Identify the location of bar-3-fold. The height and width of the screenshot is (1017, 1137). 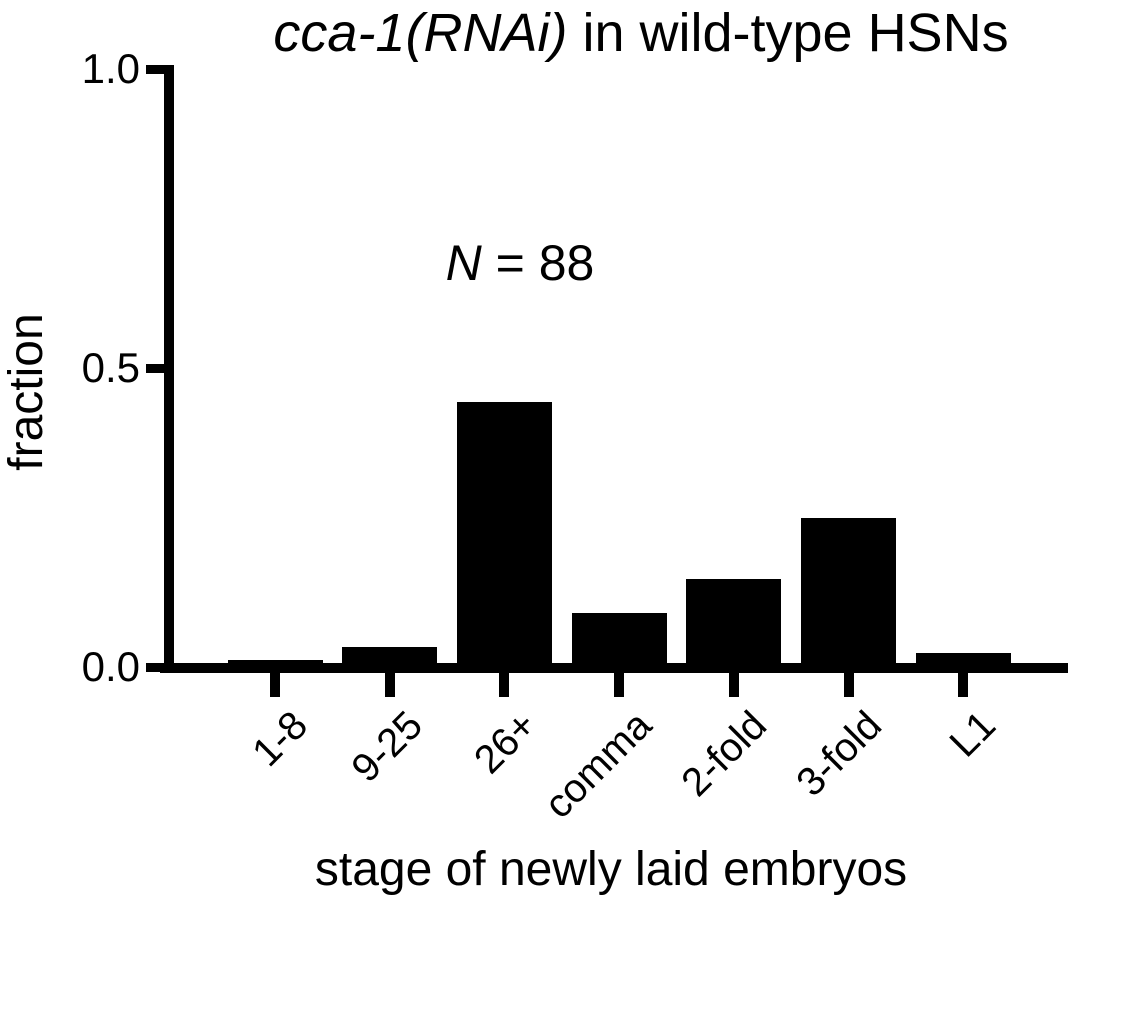
(848, 592).